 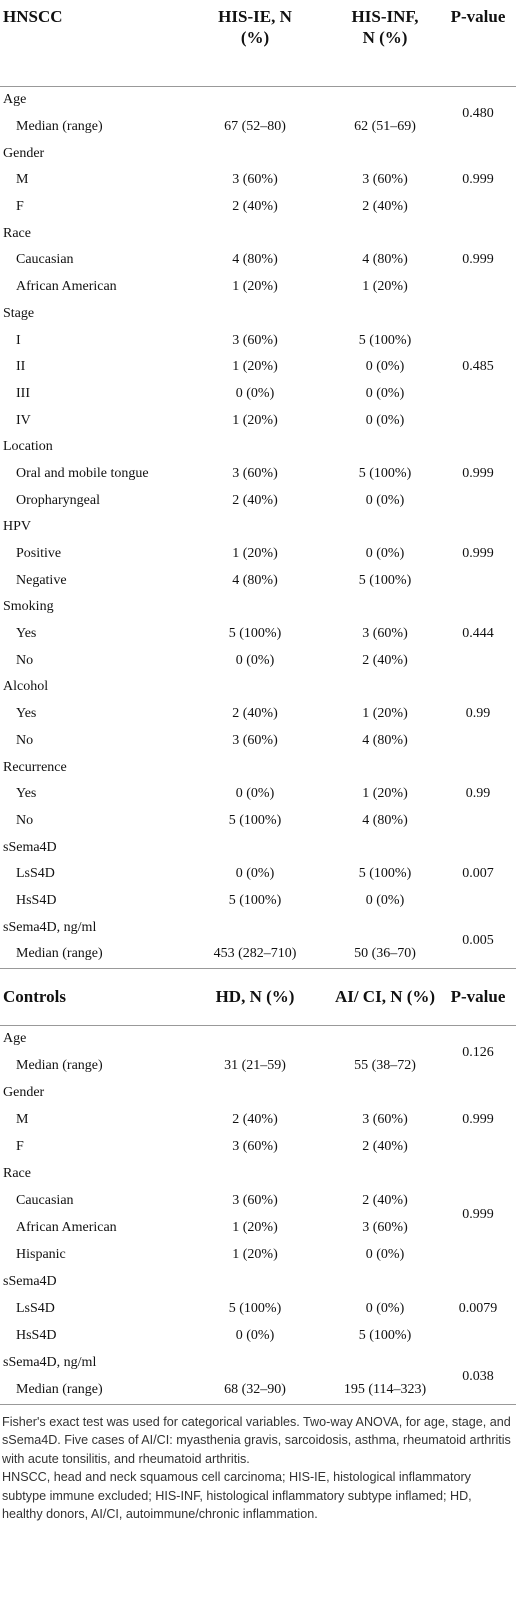 I want to click on group-label: Race, so click(x=17, y=233).